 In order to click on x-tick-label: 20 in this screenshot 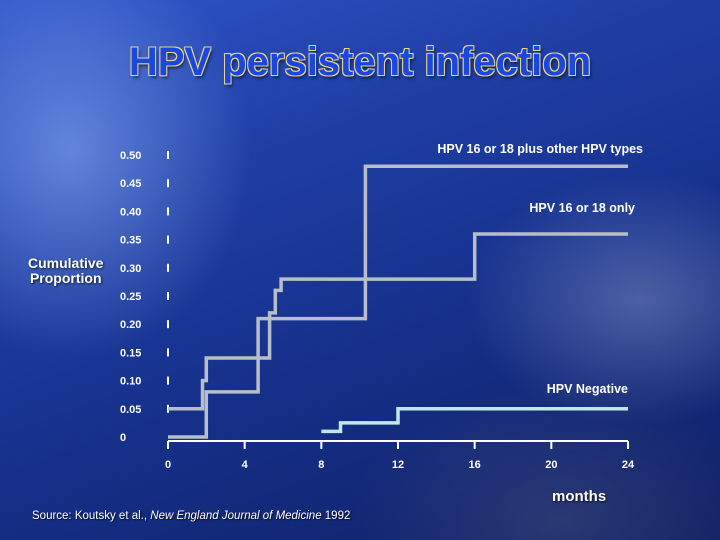, I will do `click(551, 465)`.